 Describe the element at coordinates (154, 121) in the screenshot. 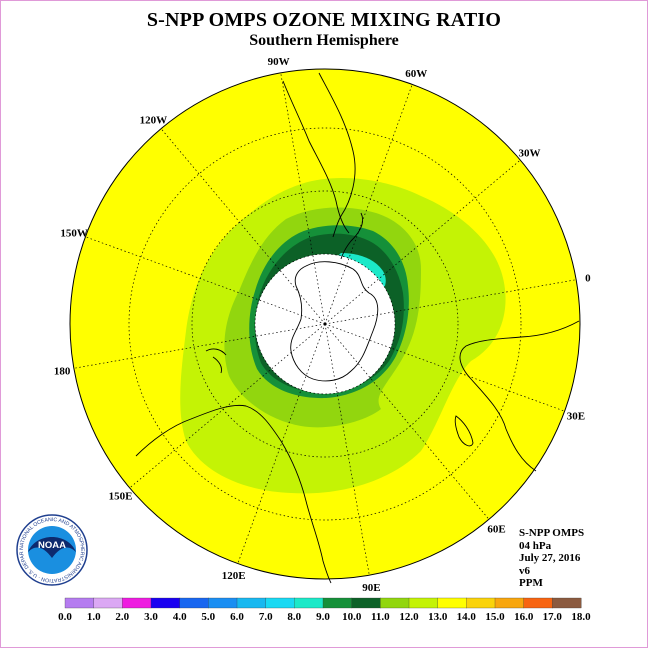

I see `longitude-label-120w: 120W` at that location.